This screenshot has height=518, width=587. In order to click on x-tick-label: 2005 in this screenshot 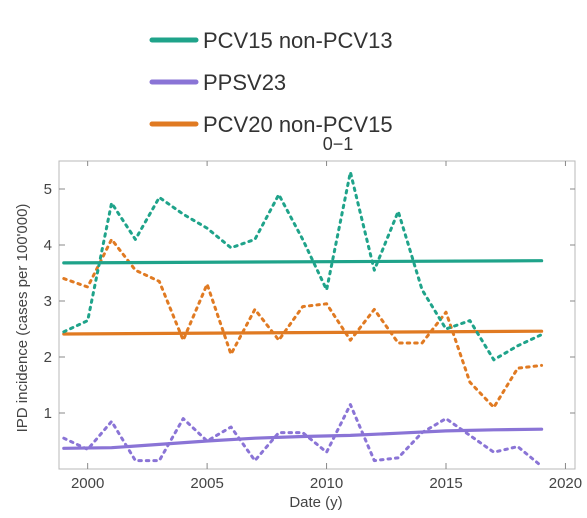, I will do `click(206, 483)`.